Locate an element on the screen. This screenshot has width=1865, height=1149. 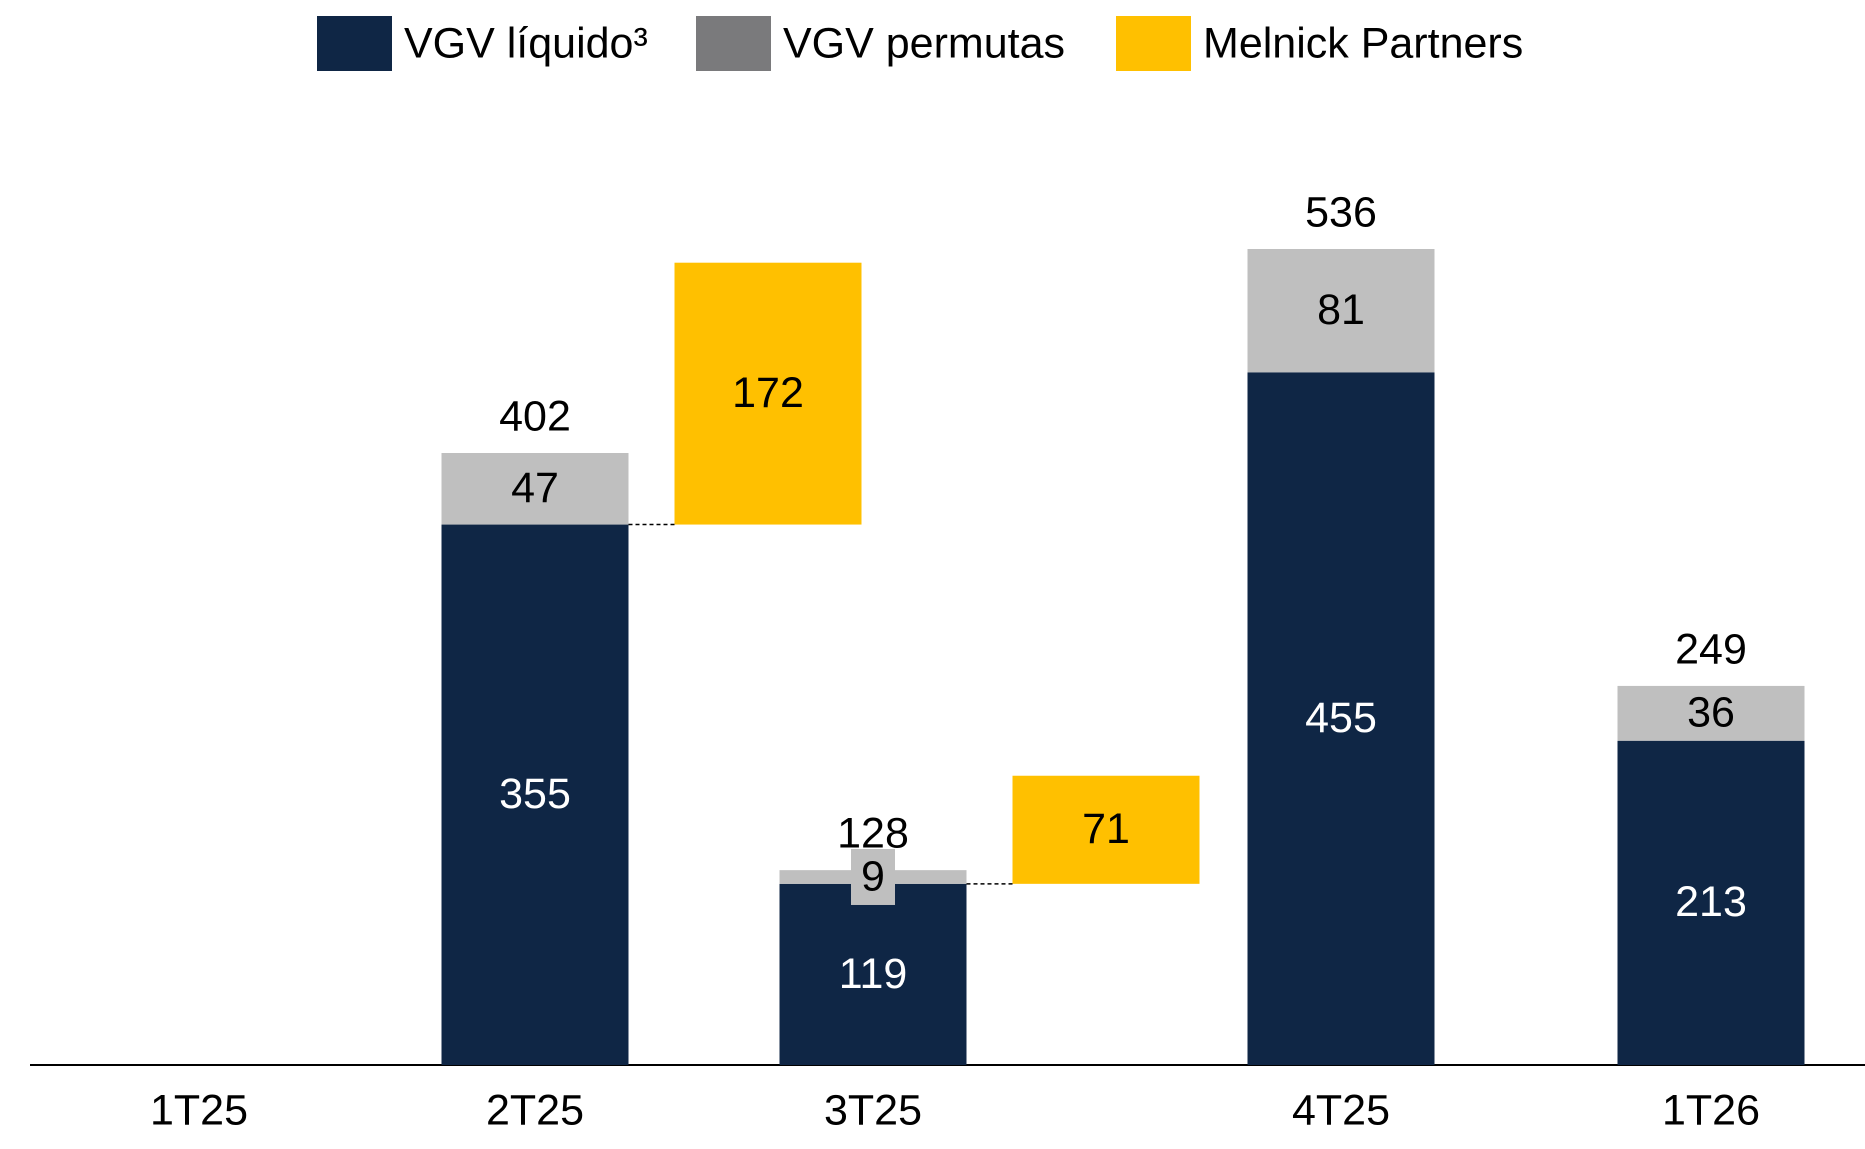
data-label: 355 is located at coordinates (535, 794).